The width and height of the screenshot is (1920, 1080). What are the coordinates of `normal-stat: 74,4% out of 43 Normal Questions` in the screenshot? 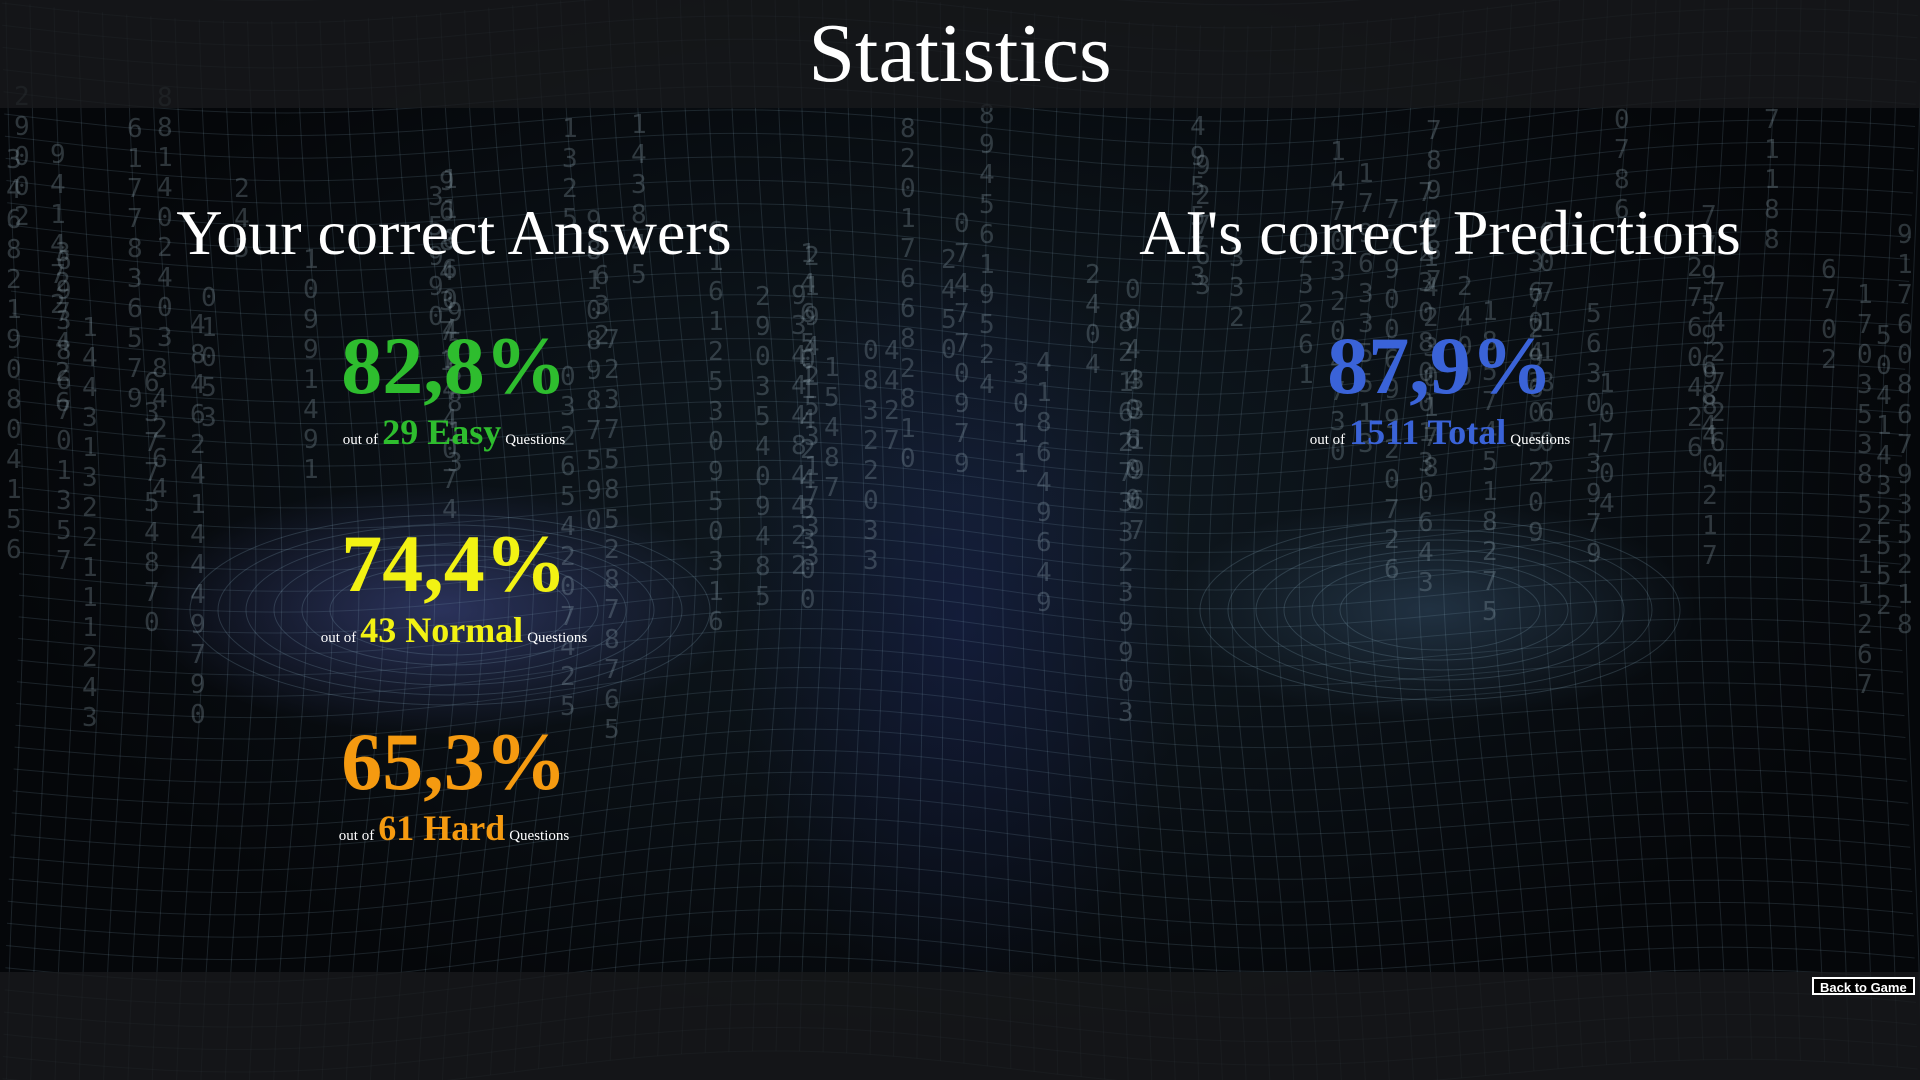 It's located at (457, 617).